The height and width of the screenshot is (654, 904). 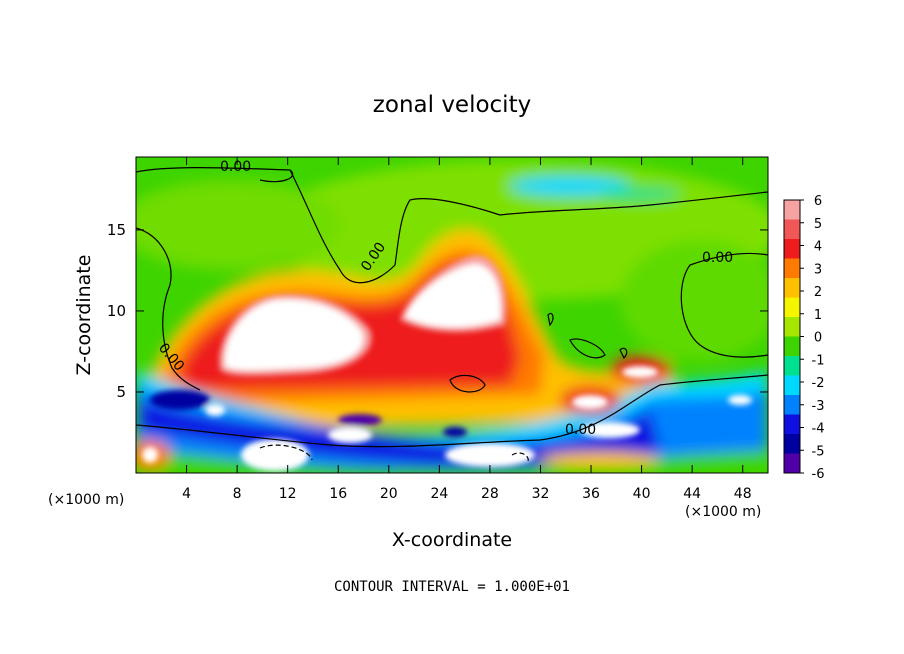 I want to click on colorbar-tick-label: 3, so click(x=818, y=269).